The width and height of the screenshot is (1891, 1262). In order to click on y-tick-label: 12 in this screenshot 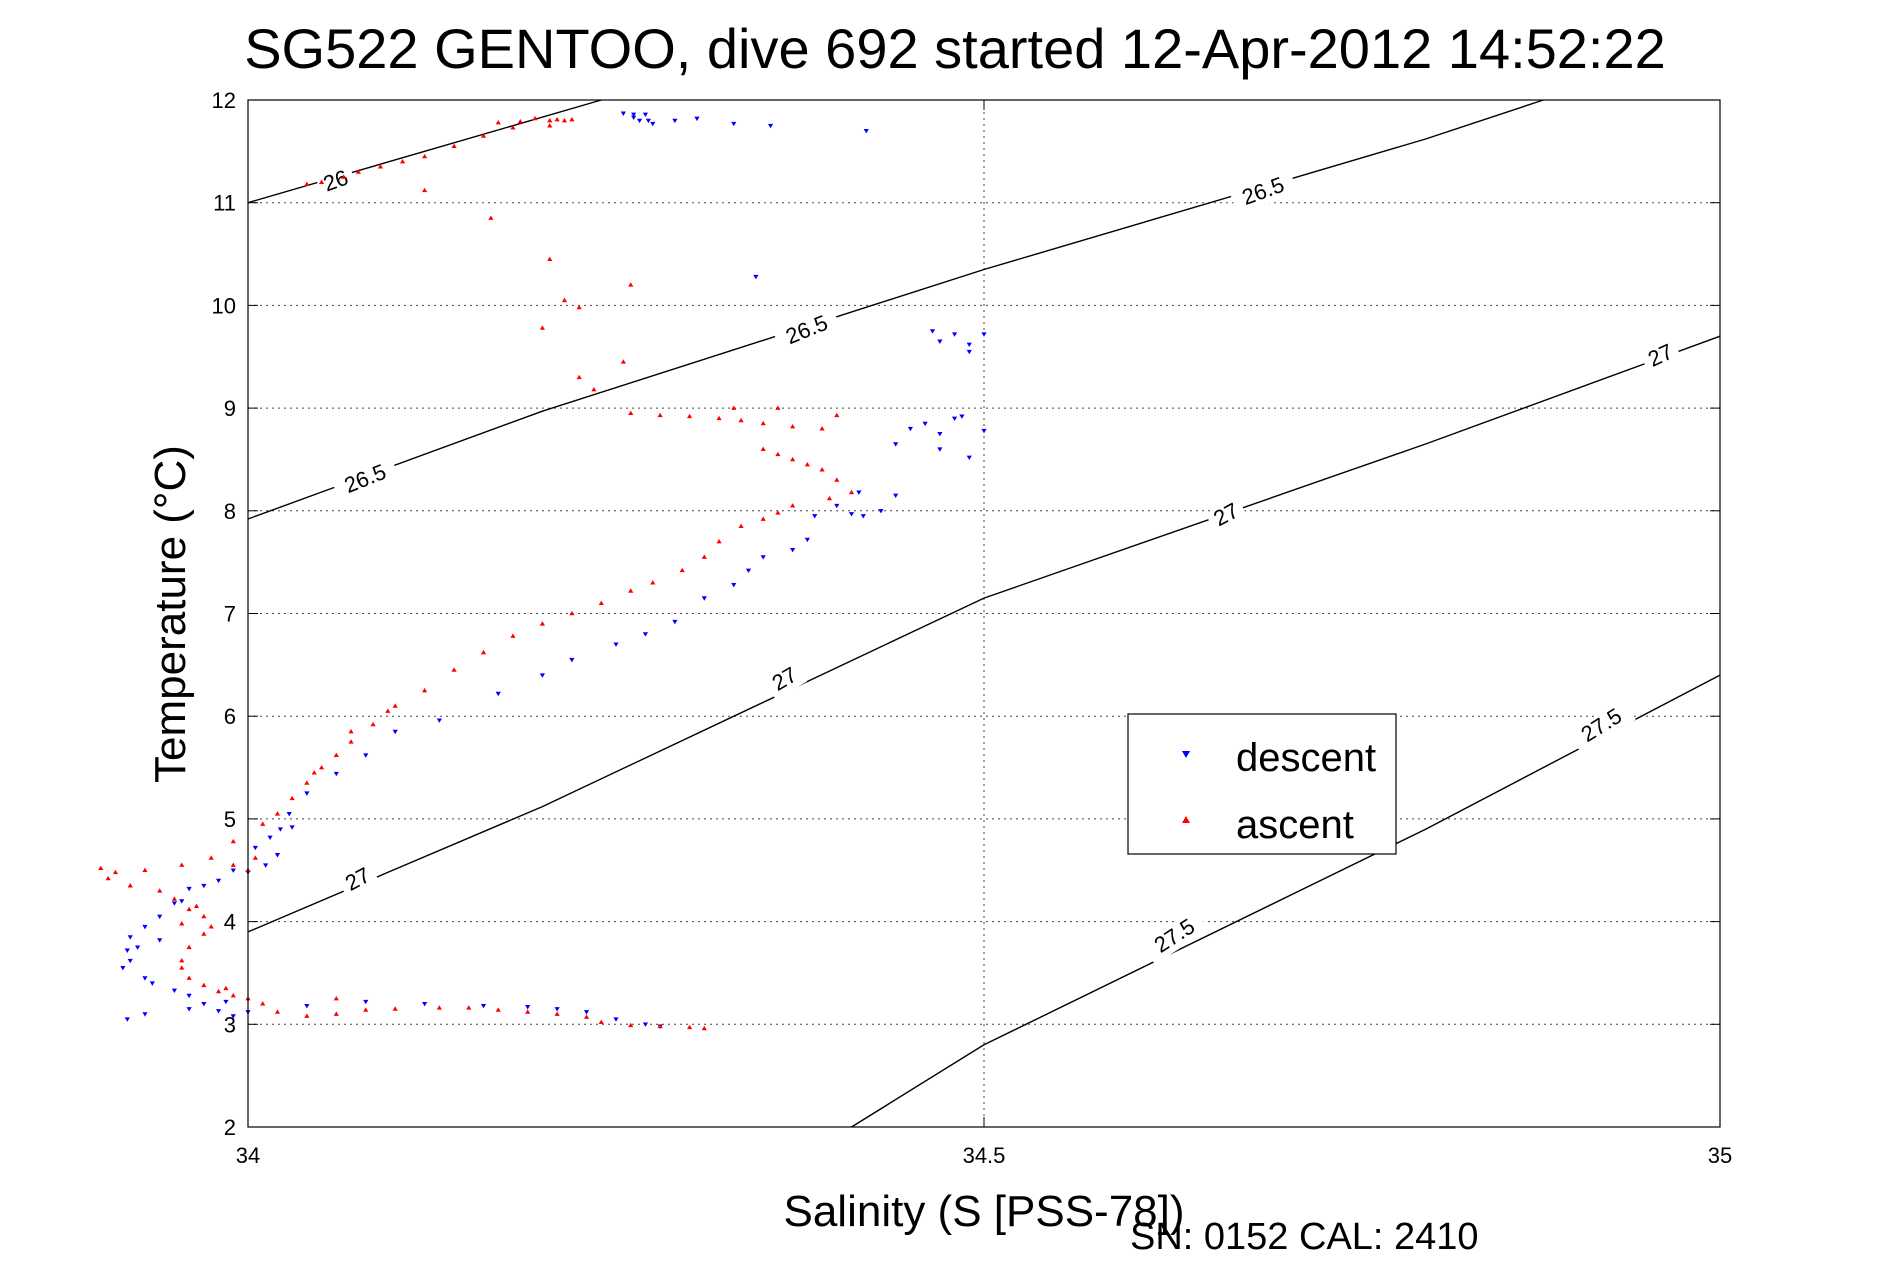, I will do `click(224, 100)`.